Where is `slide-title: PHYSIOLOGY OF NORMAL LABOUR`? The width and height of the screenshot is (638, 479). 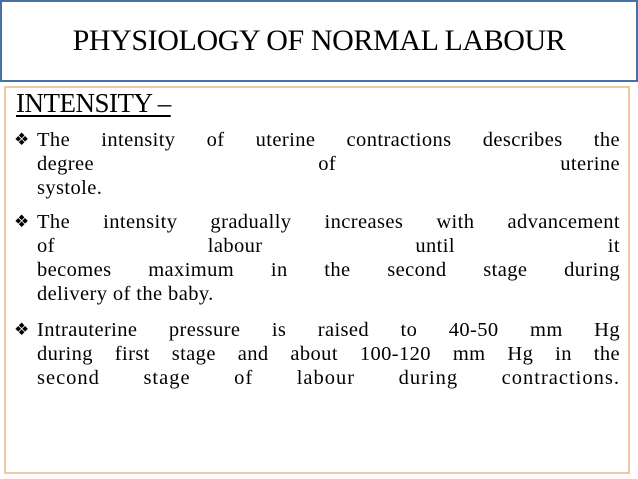 slide-title: PHYSIOLOGY OF NORMAL LABOUR is located at coordinates (319, 40).